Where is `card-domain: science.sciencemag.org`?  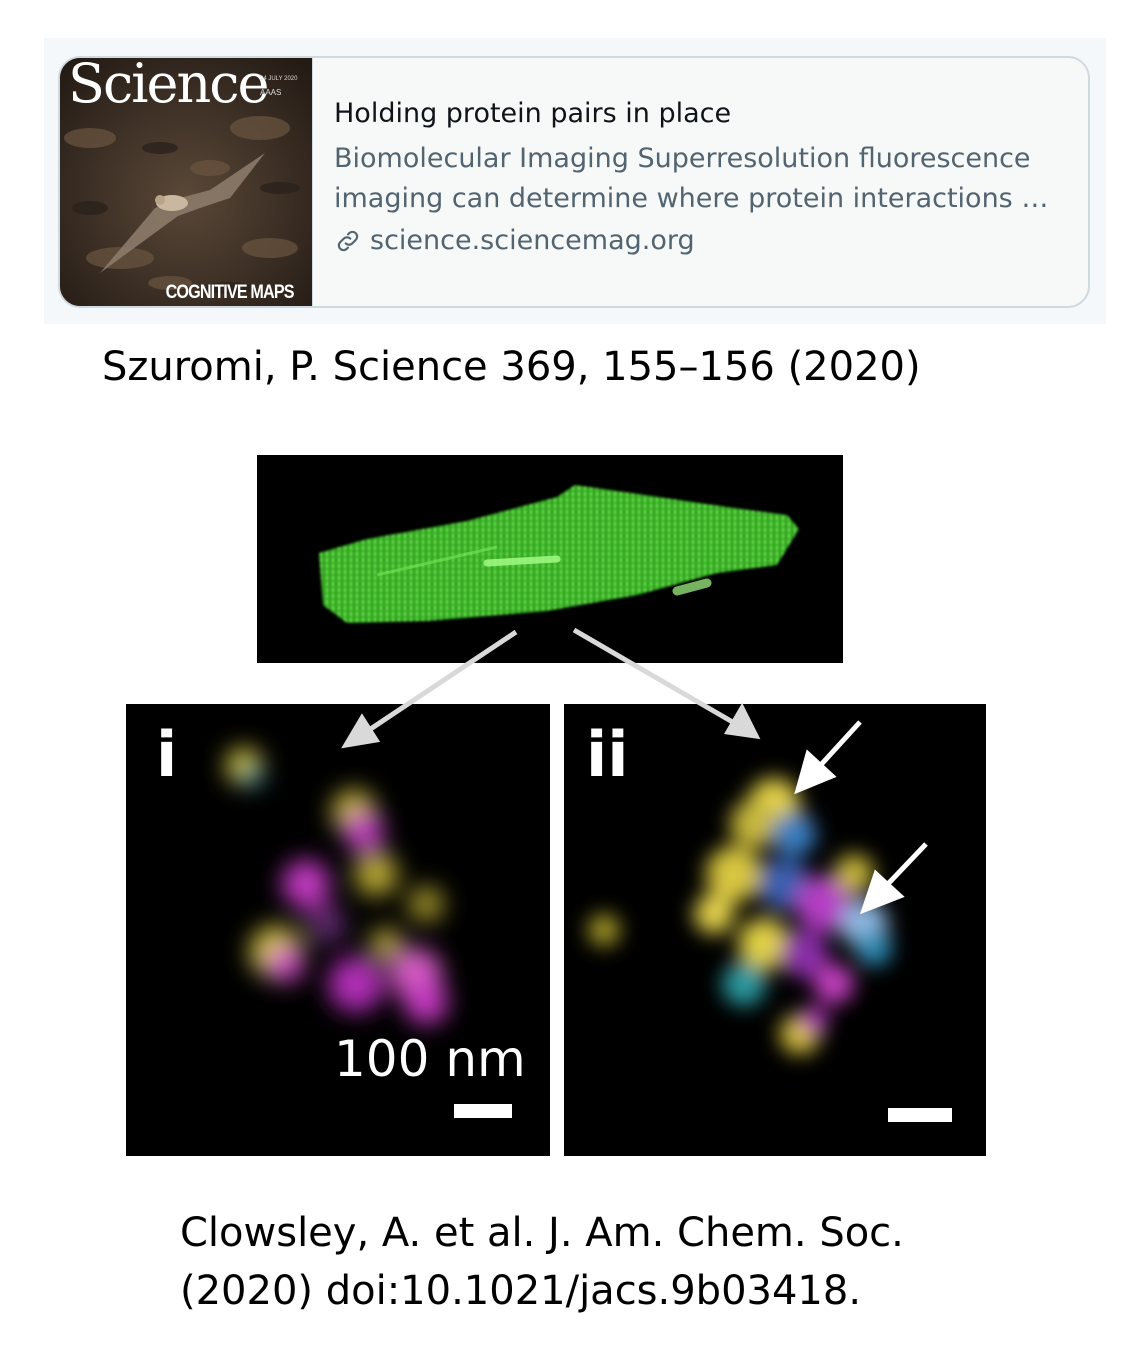
card-domain: science.sciencemag.org is located at coordinates (704, 240).